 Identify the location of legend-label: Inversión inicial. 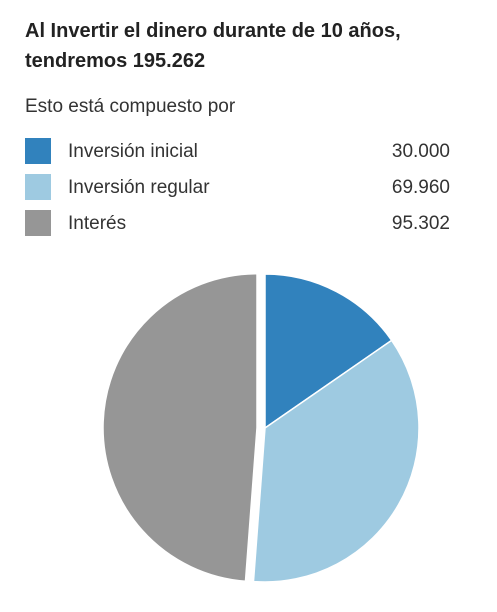
(133, 151).